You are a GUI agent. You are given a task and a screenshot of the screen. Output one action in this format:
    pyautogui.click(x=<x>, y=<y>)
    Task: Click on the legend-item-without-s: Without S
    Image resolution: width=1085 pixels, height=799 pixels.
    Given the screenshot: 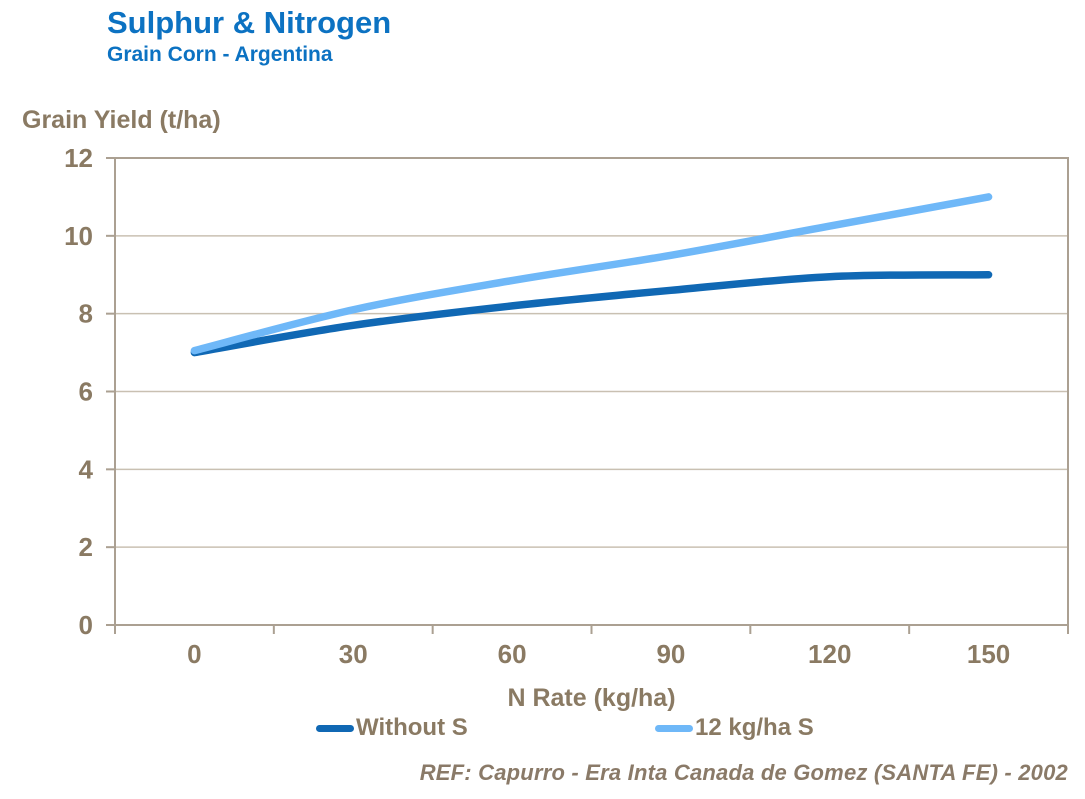 What is the action you would take?
    pyautogui.click(x=392, y=728)
    